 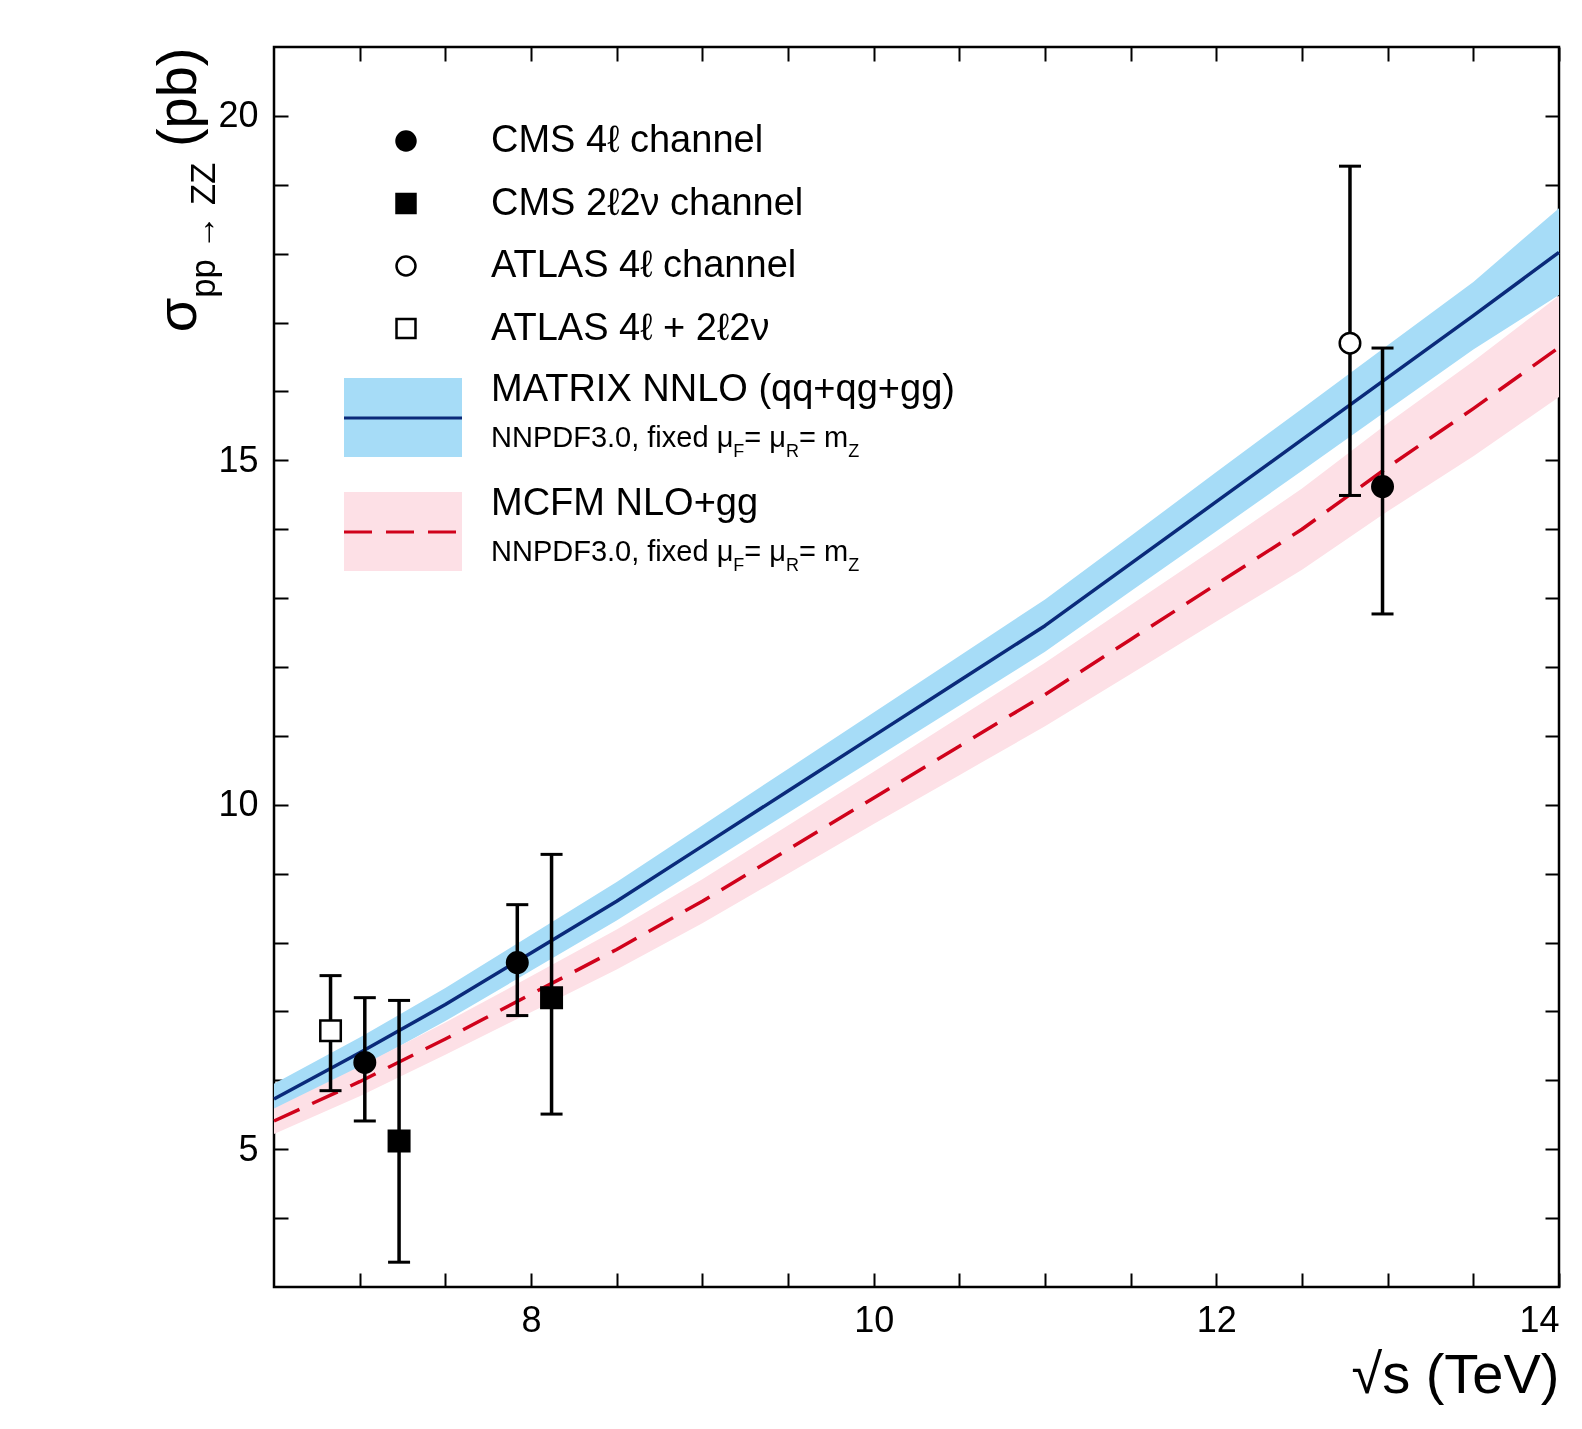 What do you see at coordinates (238, 459) in the screenshot?
I see `y-tick-label: 15` at bounding box center [238, 459].